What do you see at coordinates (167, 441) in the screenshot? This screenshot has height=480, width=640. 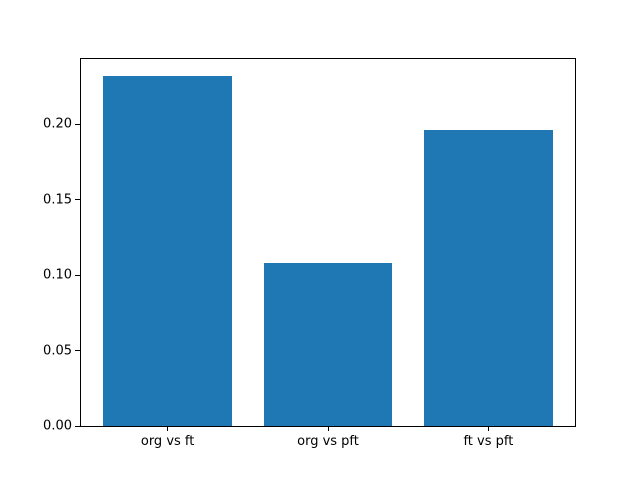 I see `x-tick-label: org vs ft` at bounding box center [167, 441].